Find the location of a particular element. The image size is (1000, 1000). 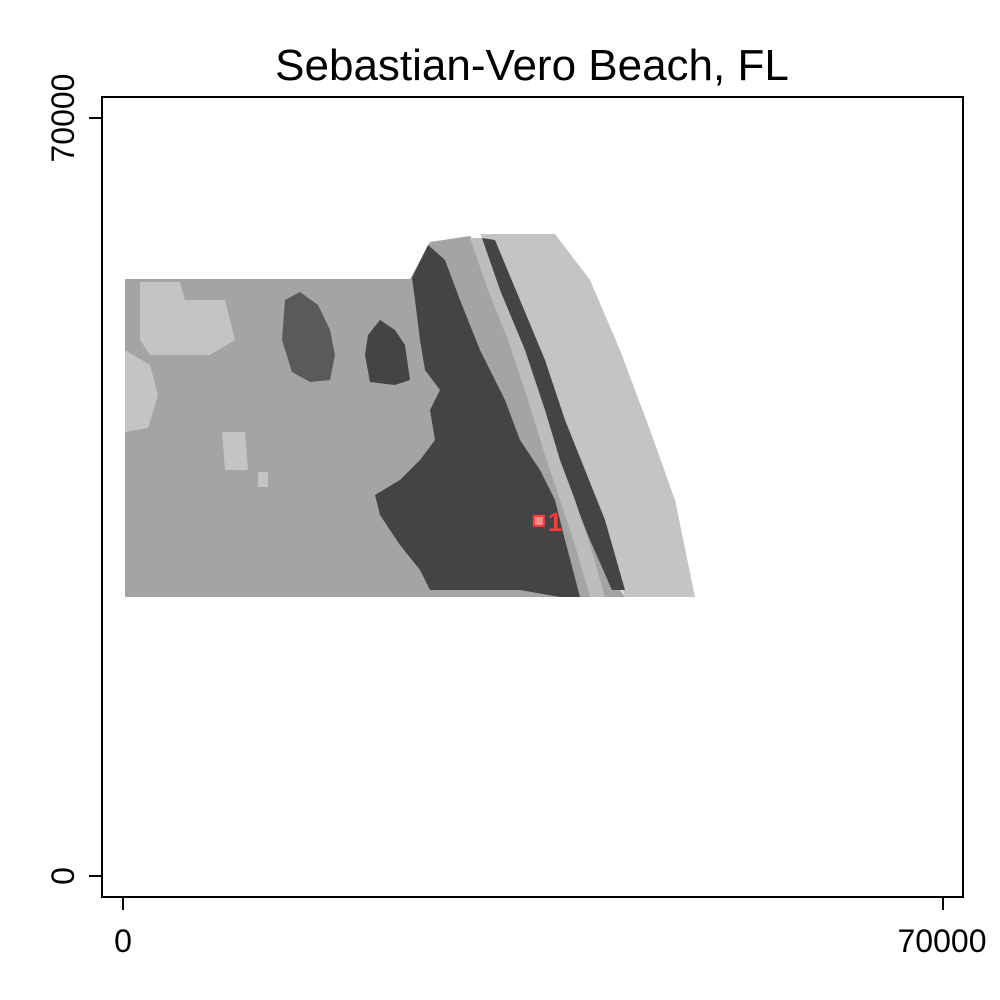

x-tick-label: 0 is located at coordinates (123, 941).